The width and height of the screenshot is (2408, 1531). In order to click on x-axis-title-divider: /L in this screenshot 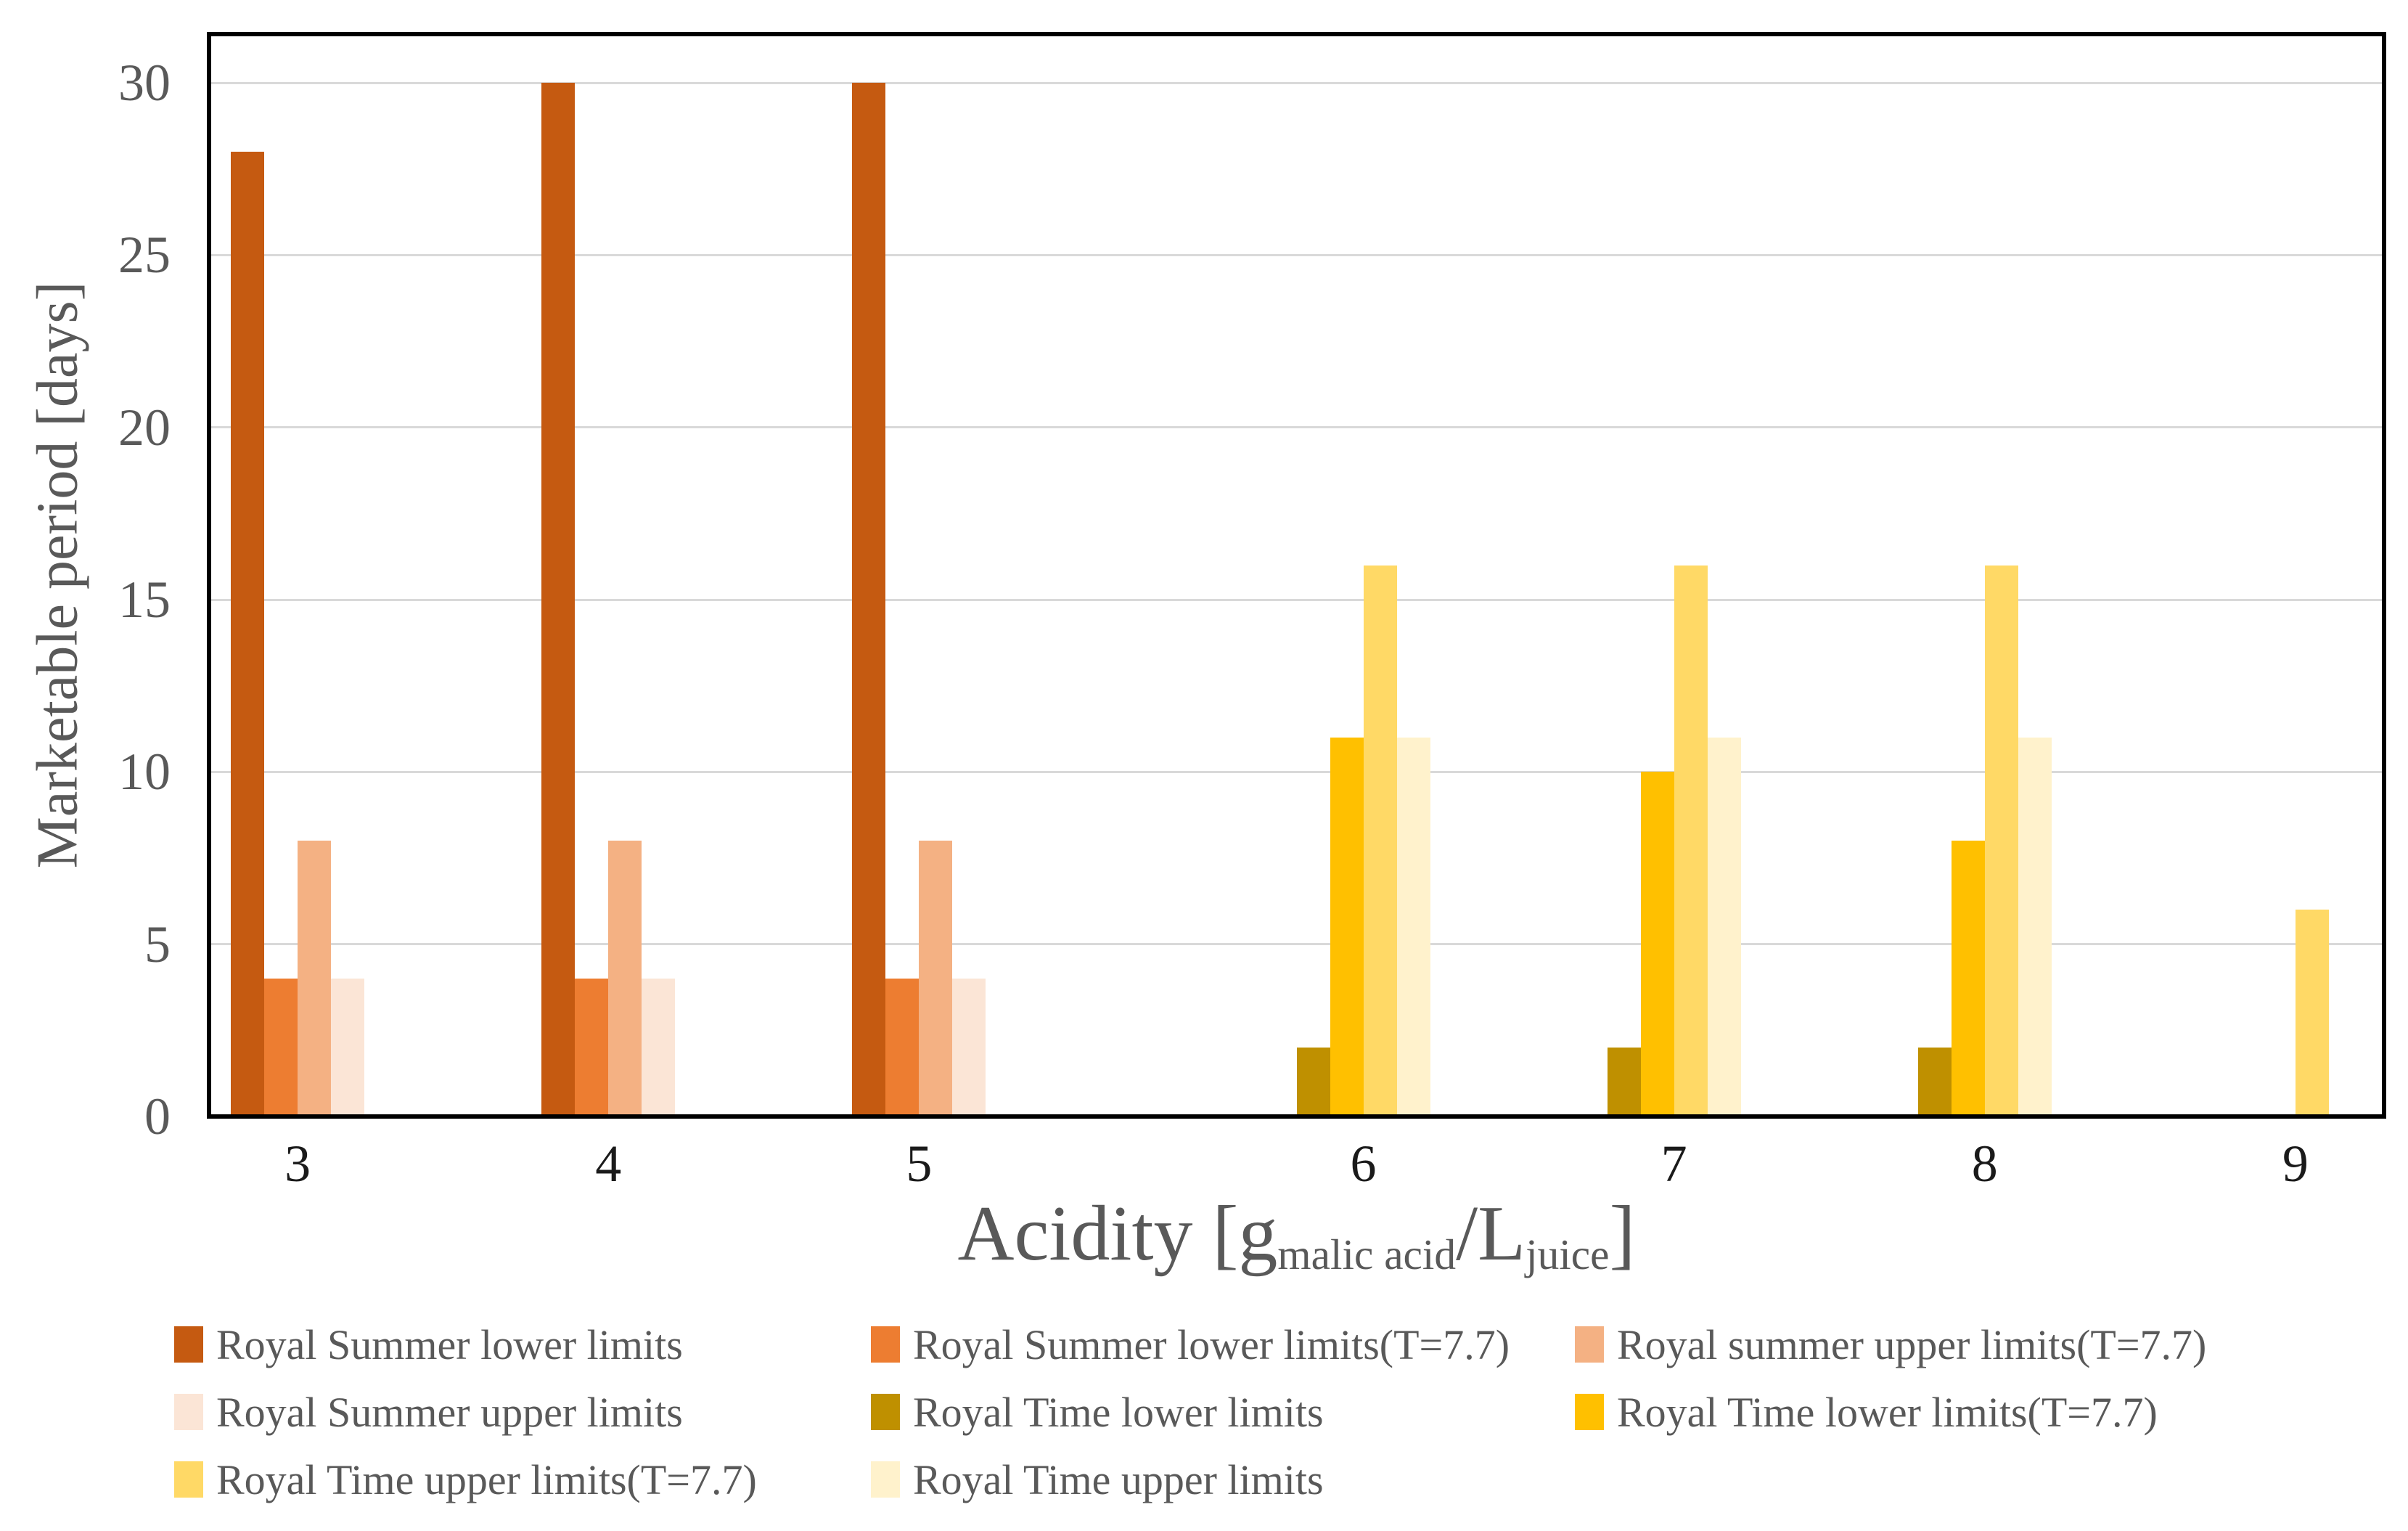, I will do `click(1491, 1234)`.